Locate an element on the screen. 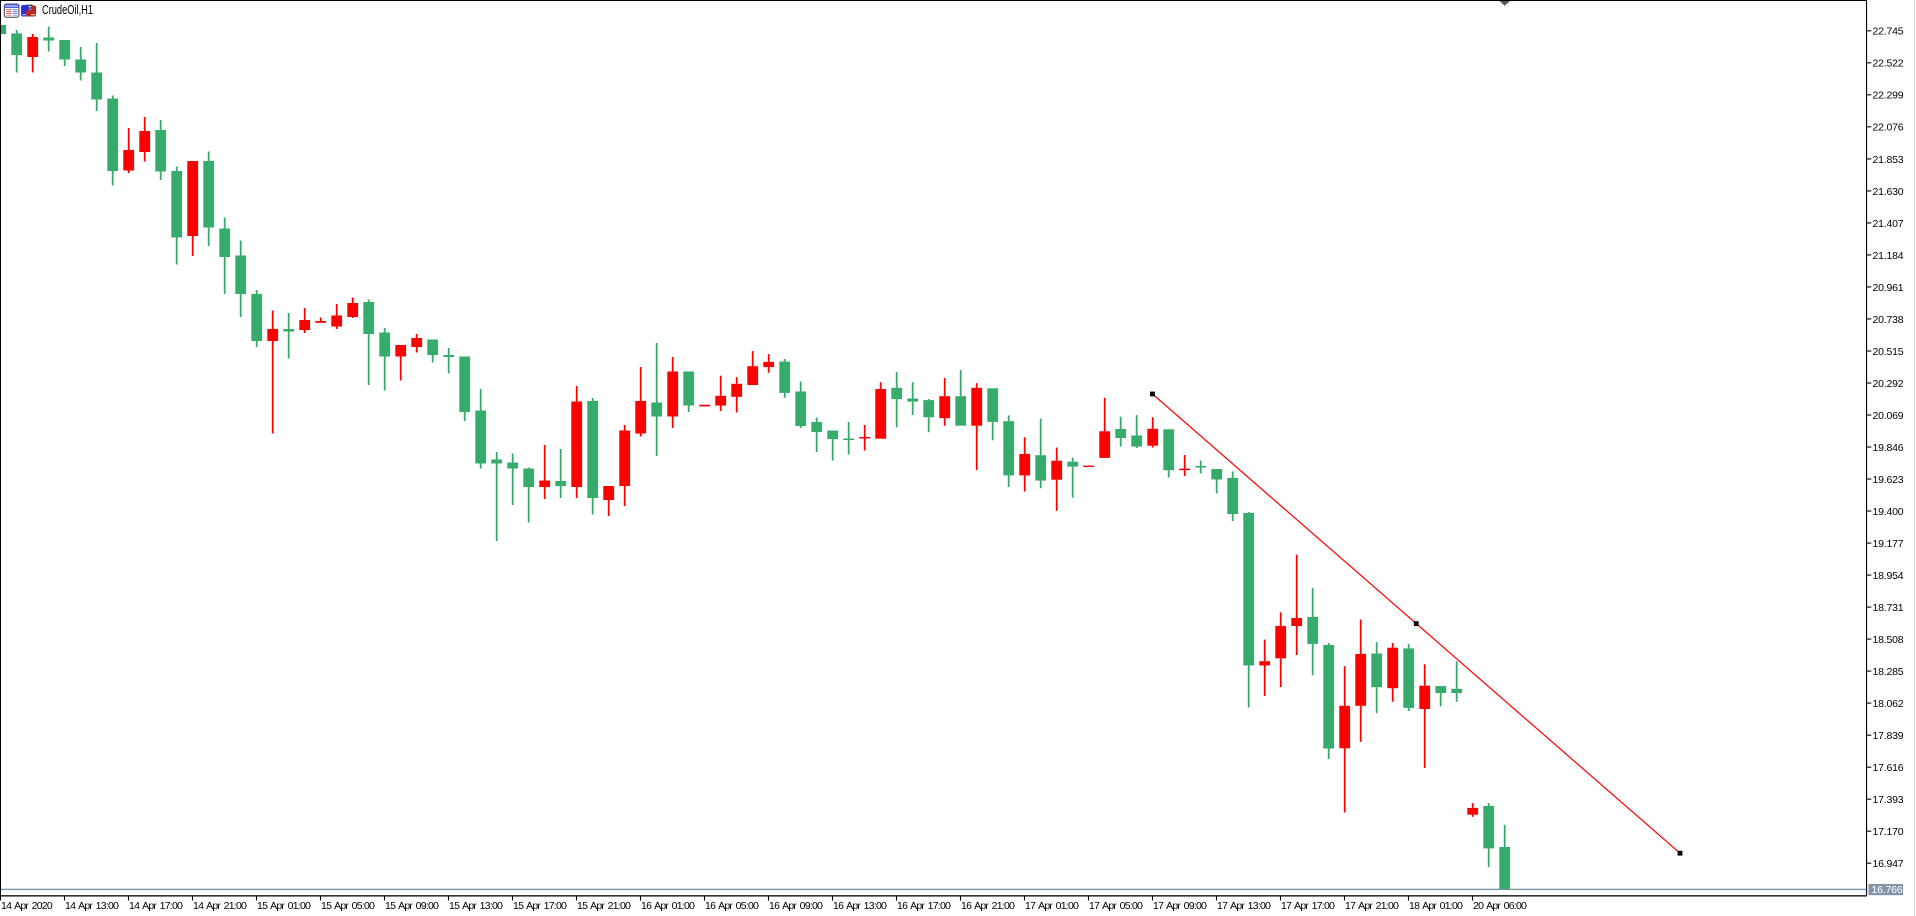 Image resolution: width=1916 pixels, height=916 pixels. svg-text: 17 Apr 01:00 is located at coordinates (1052, 906).